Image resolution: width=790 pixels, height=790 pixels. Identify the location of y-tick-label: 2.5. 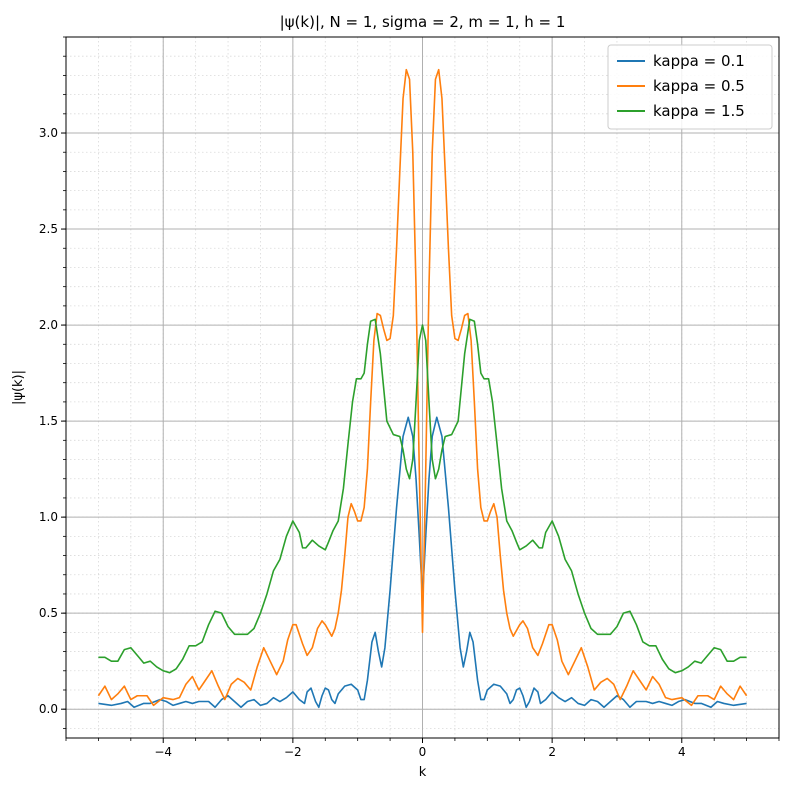
(48, 229).